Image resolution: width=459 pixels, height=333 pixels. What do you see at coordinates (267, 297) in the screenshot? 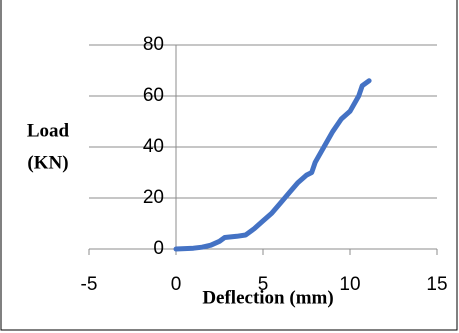
I see `x-axis-title: Deflection (mm)` at bounding box center [267, 297].